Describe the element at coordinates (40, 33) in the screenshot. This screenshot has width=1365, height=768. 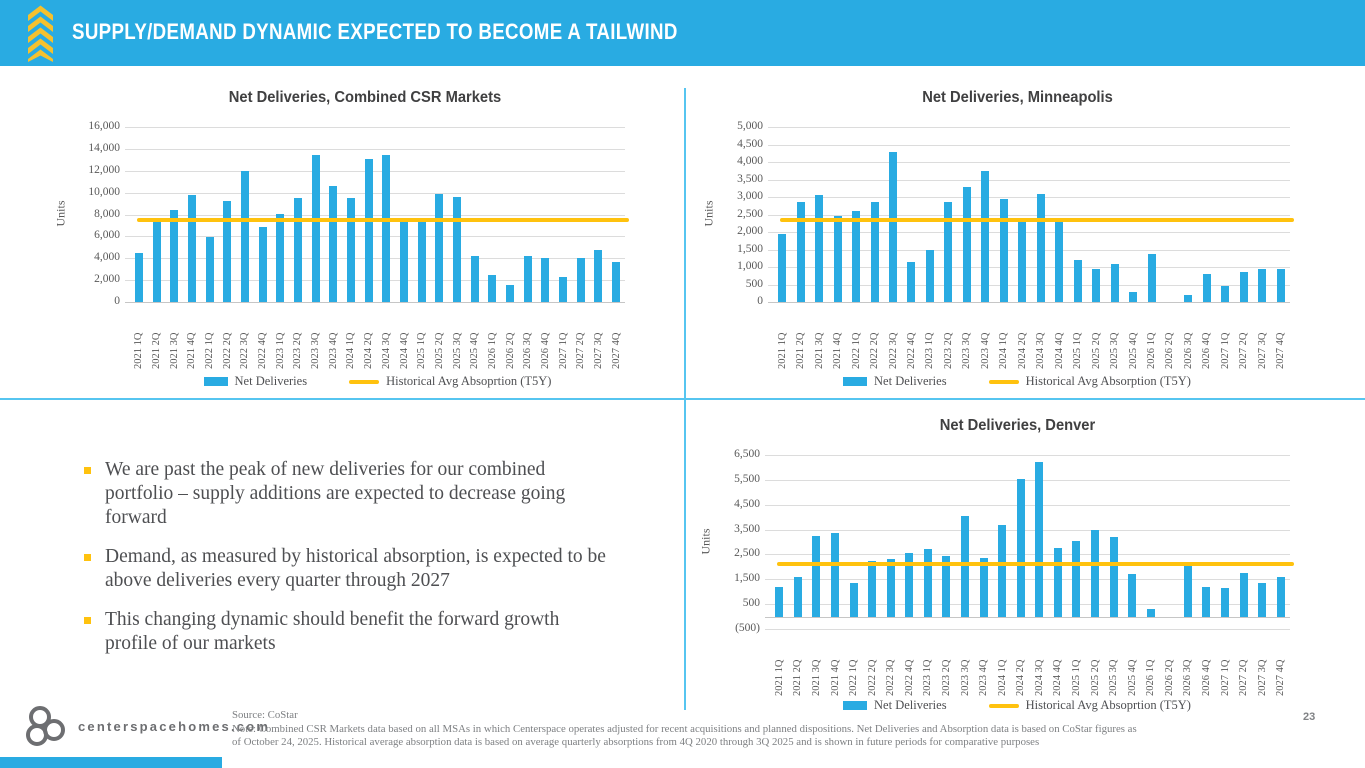
I see `chevron-icon` at that location.